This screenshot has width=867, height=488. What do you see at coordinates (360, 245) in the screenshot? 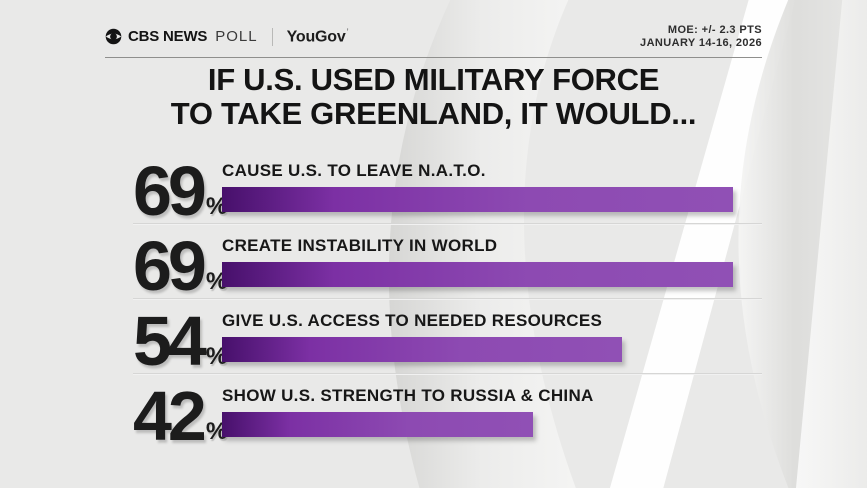
I see `category-label: CREATE INSTABILITY IN WORLD` at bounding box center [360, 245].